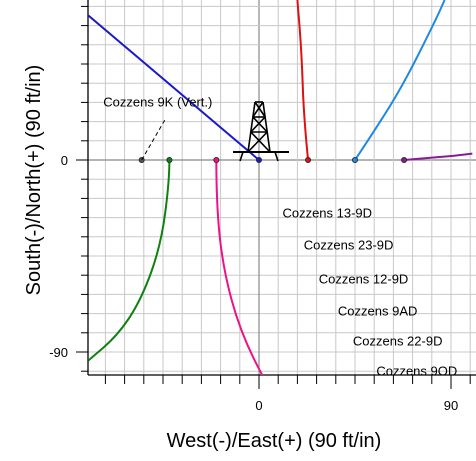 Image resolution: width=476 pixels, height=461 pixels. What do you see at coordinates (438, 156) in the screenshot?
I see `well-path-cozzens-9ad` at bounding box center [438, 156].